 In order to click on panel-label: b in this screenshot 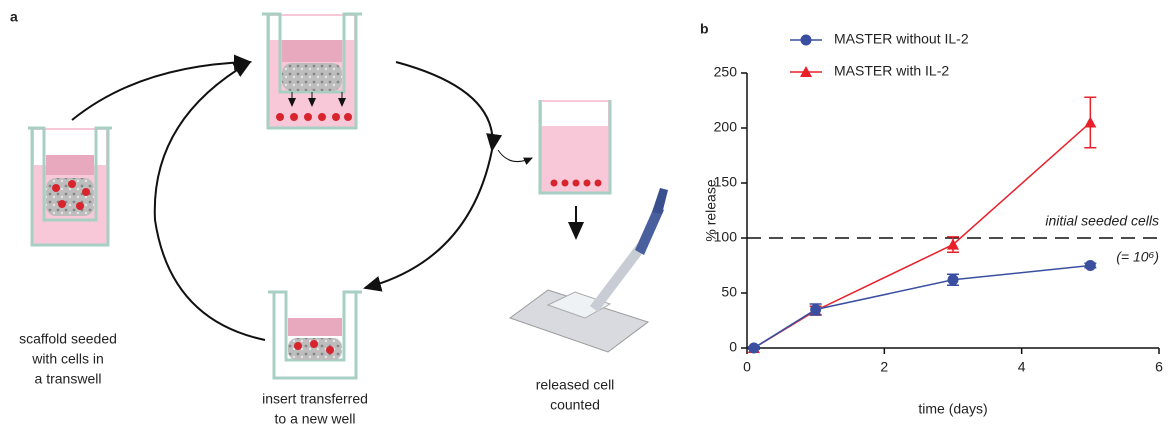, I will do `click(704, 29)`.